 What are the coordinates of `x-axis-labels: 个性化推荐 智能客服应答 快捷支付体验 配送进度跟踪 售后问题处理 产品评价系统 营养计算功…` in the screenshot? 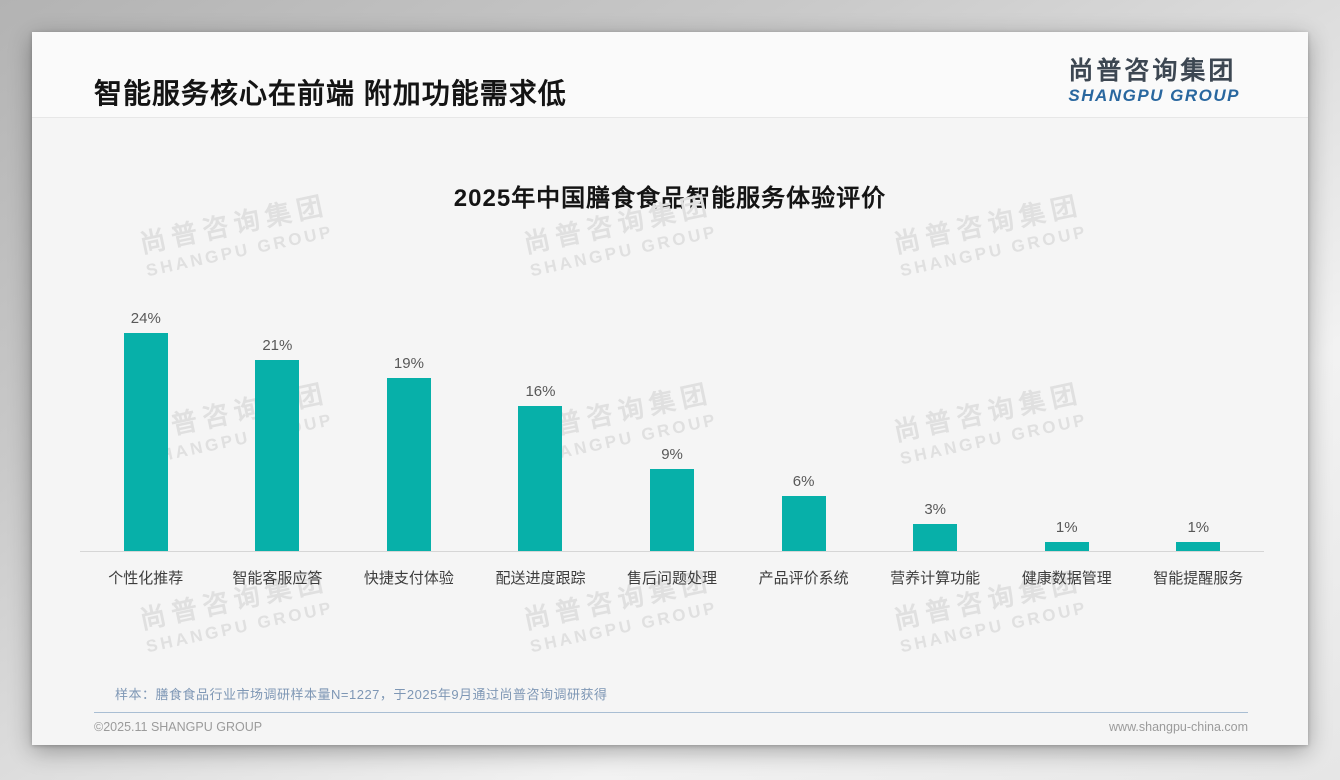 It's located at (672, 570).